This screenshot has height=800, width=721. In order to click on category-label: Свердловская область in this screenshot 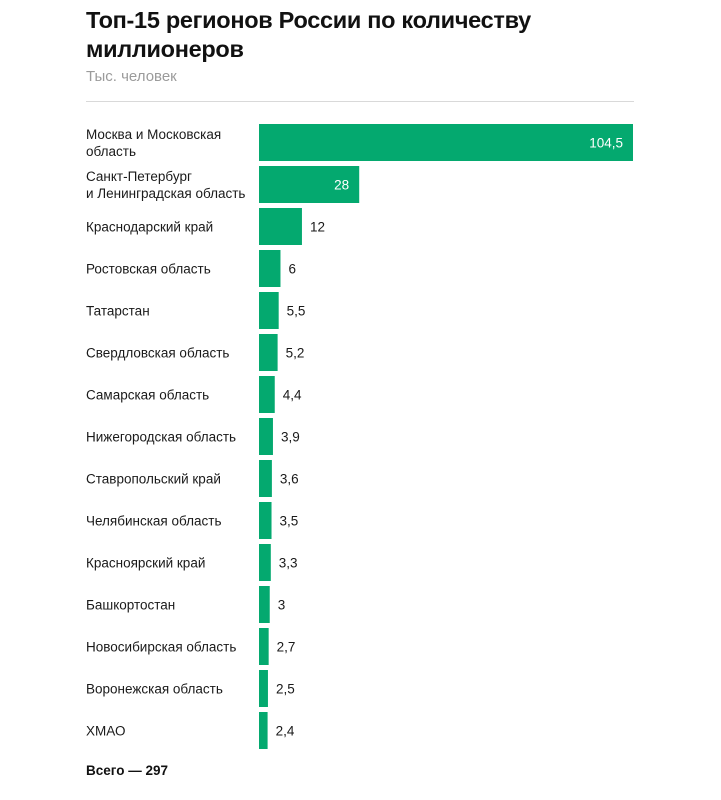, I will do `click(157, 352)`.